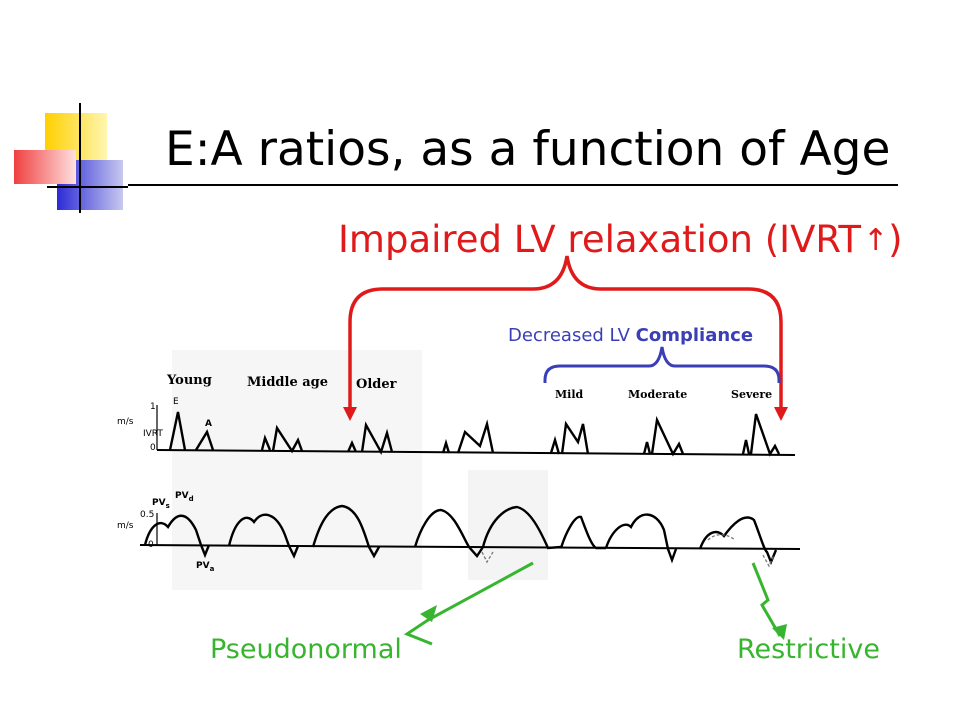  I want to click on figure-shade-mid, so click(508, 525).